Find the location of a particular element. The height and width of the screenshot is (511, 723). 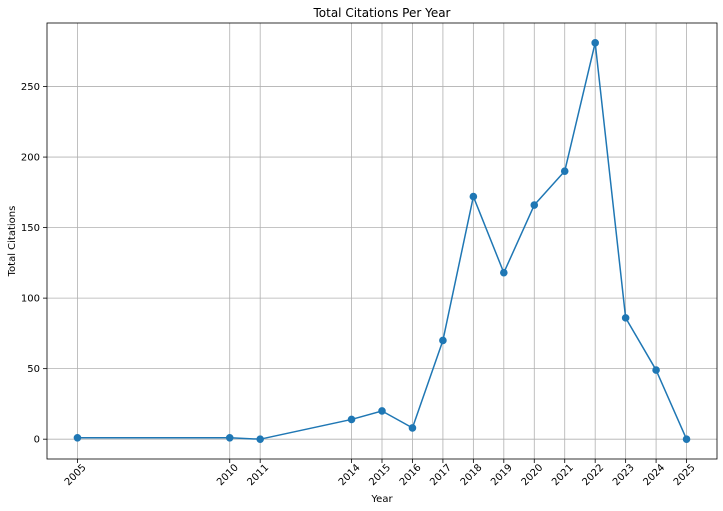

y-tick-label: 250 is located at coordinates (30, 87).